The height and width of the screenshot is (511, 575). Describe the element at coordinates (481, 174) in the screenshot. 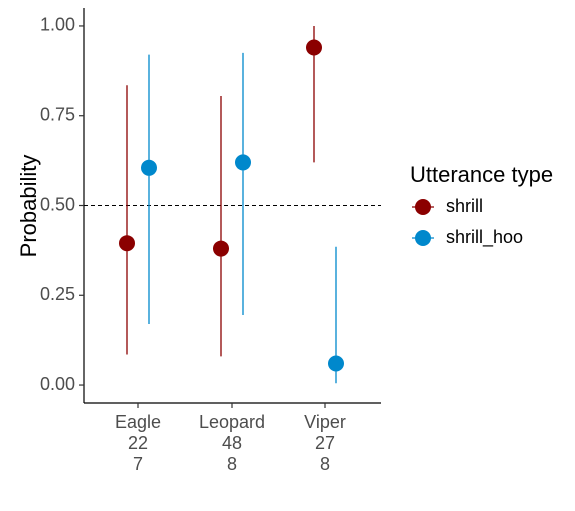

I see `legend-title: Utterance type` at that location.